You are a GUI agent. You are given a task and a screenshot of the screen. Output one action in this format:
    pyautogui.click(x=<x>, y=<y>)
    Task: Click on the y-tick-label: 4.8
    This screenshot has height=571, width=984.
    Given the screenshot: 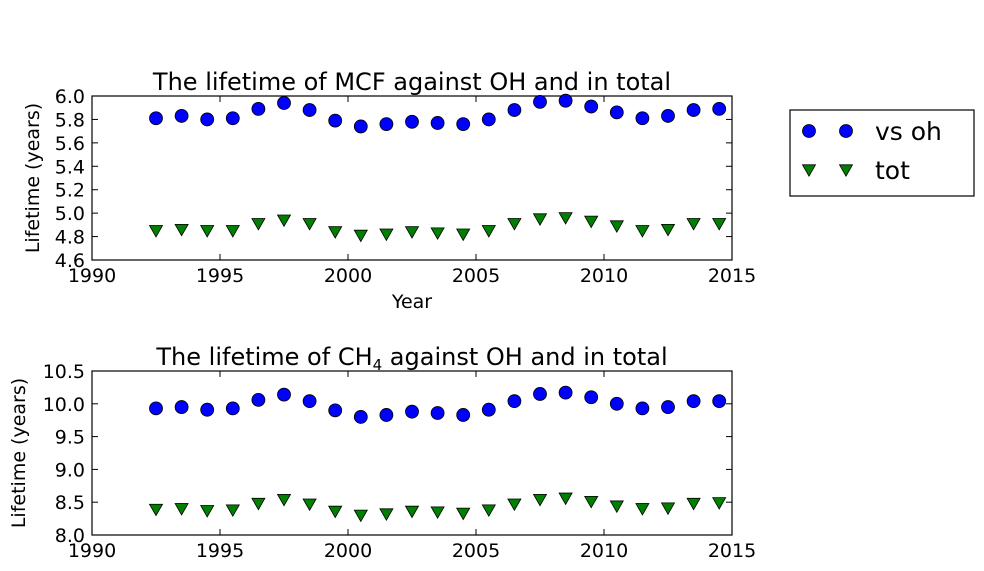 What is the action you would take?
    pyautogui.click(x=70, y=238)
    